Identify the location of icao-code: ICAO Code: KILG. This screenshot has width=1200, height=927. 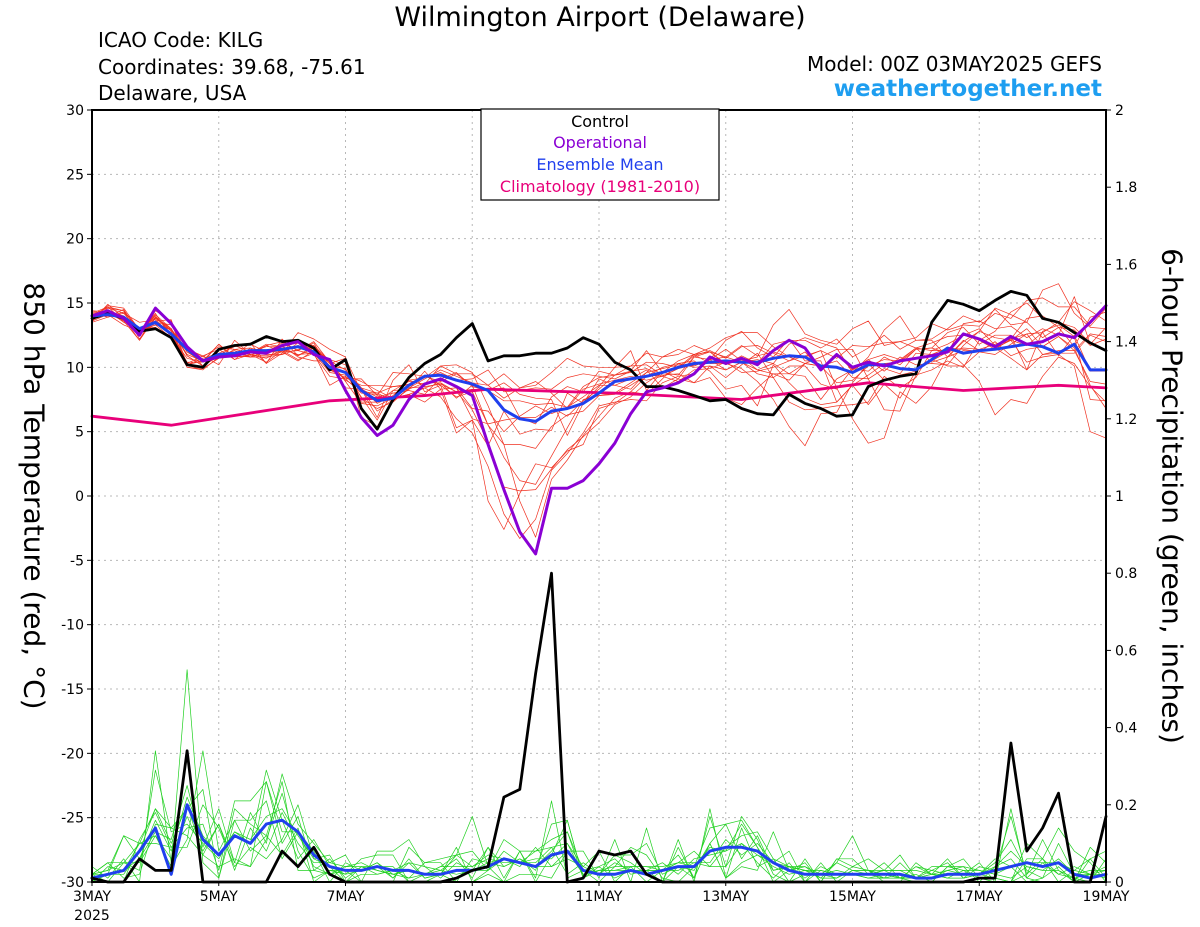
(181, 40).